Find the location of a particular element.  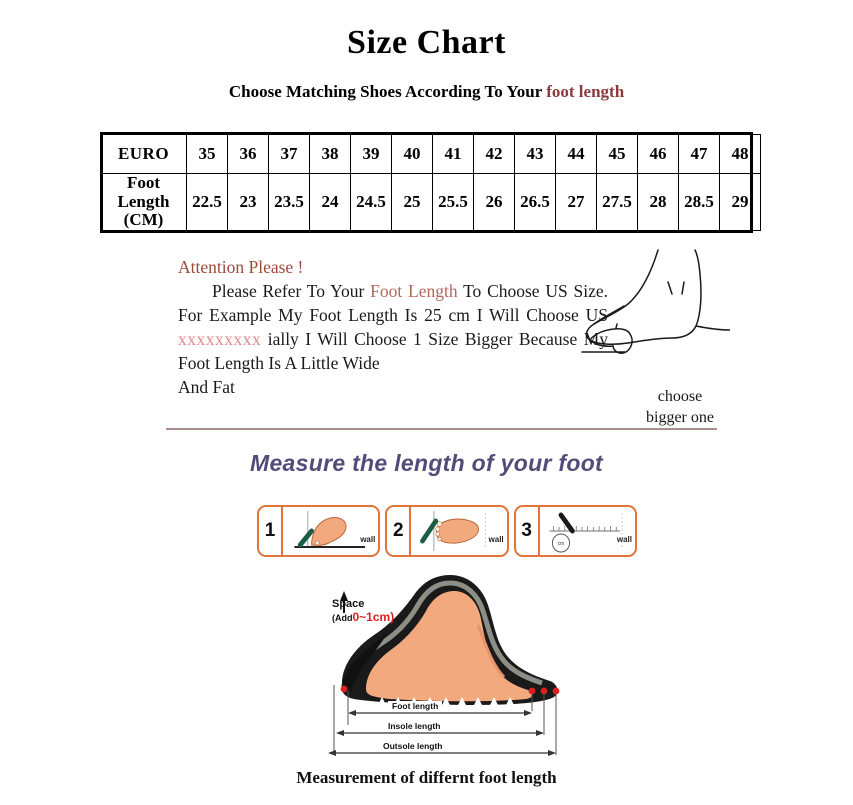

foot-length-cell: 23.5 is located at coordinates (289, 202).